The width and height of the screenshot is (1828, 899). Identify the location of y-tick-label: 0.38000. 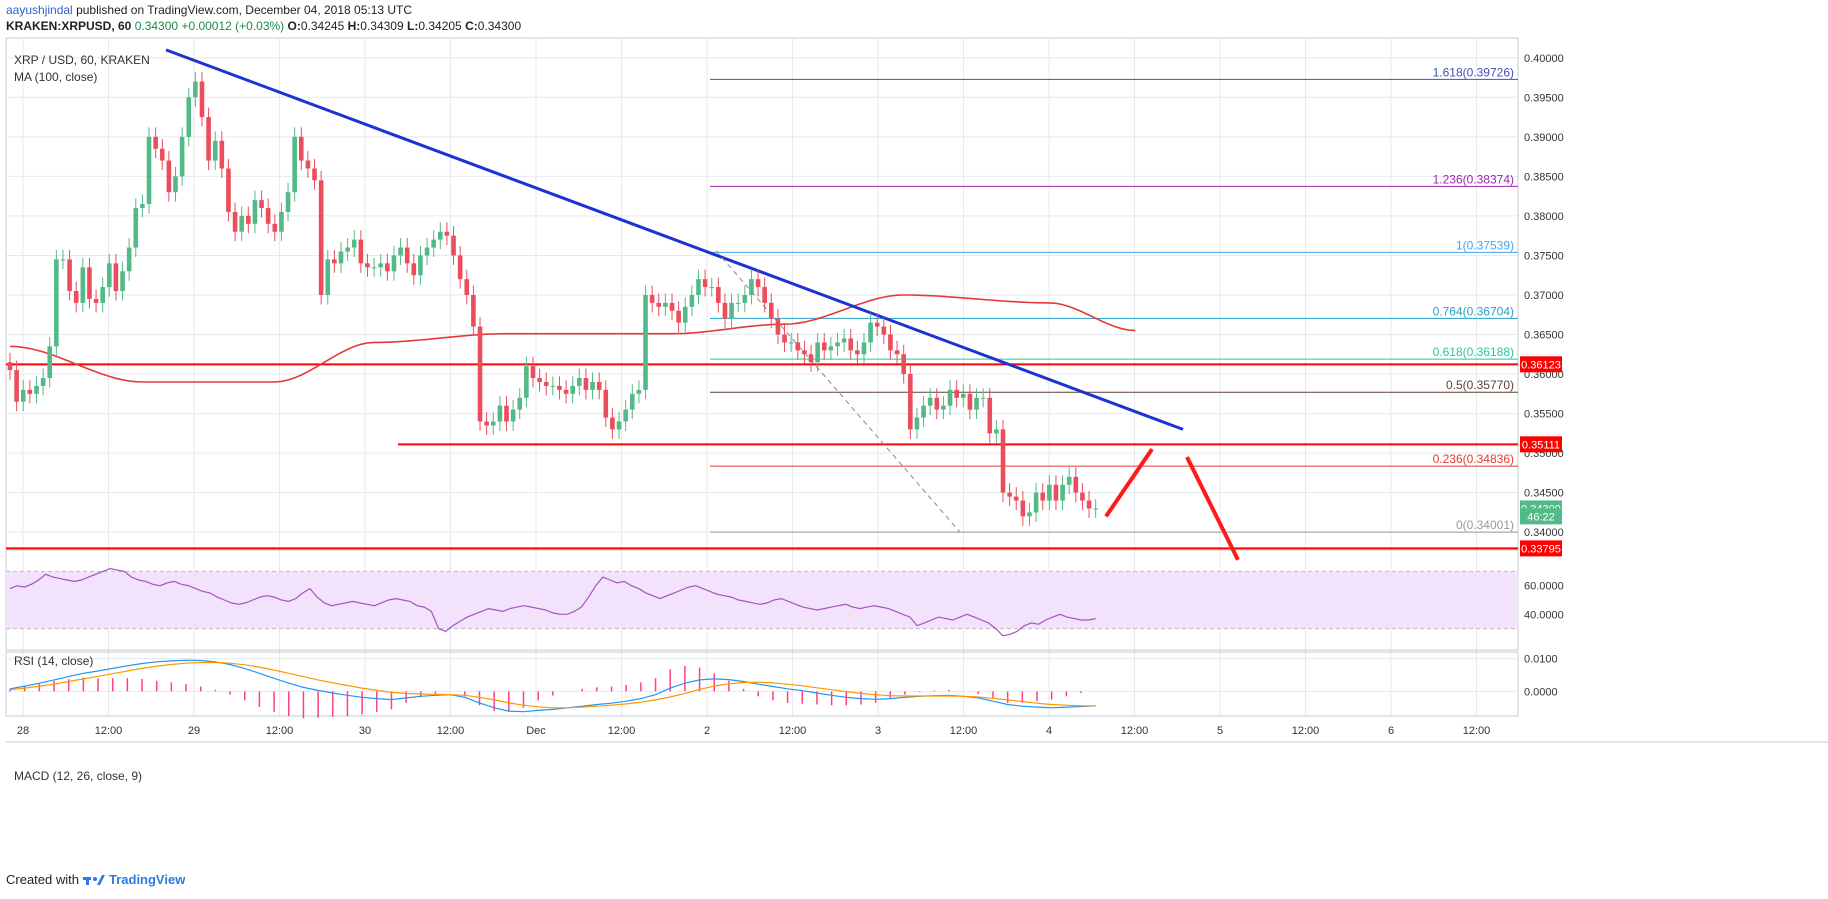
(1544, 217).